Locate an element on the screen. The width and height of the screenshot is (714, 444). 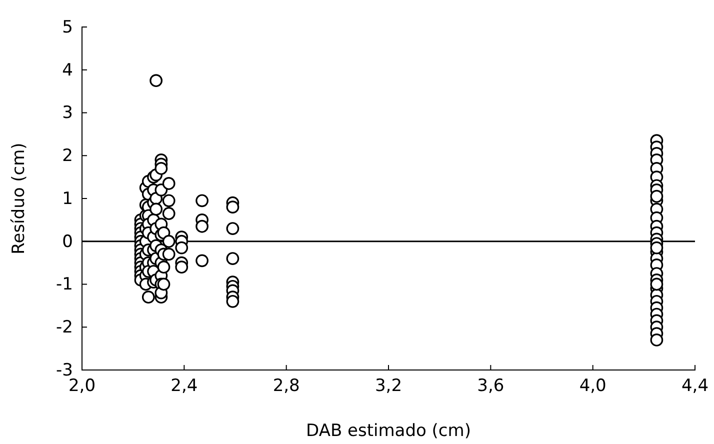
y-tick-label: 0 is located at coordinates (67, 242).